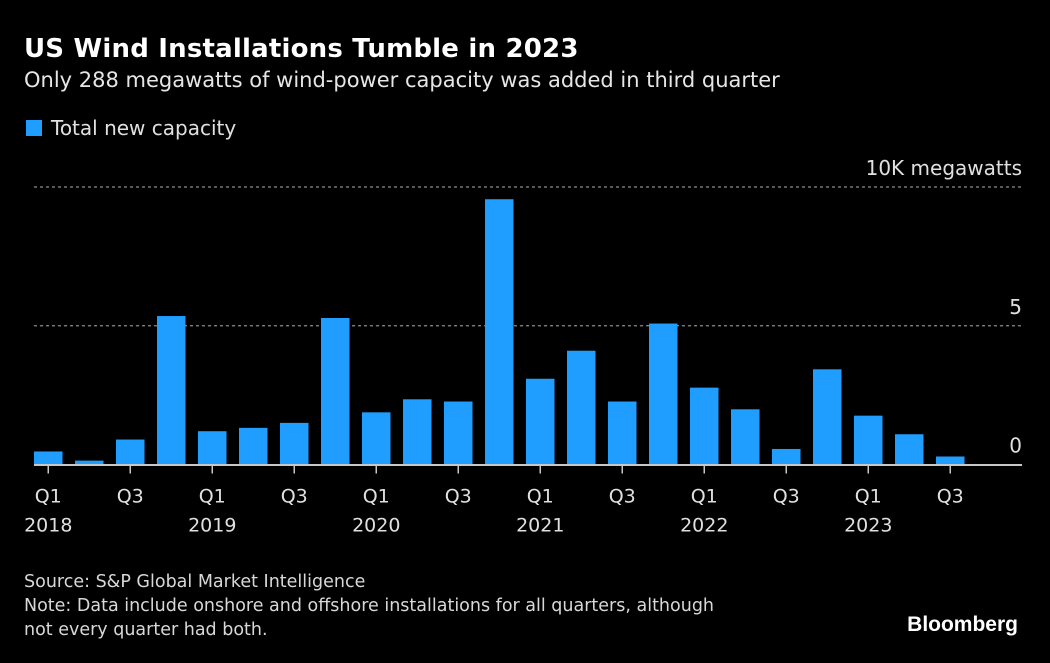 The image size is (1050, 663). Describe the element at coordinates (294, 443) in the screenshot. I see `bar-2019-q3` at that location.